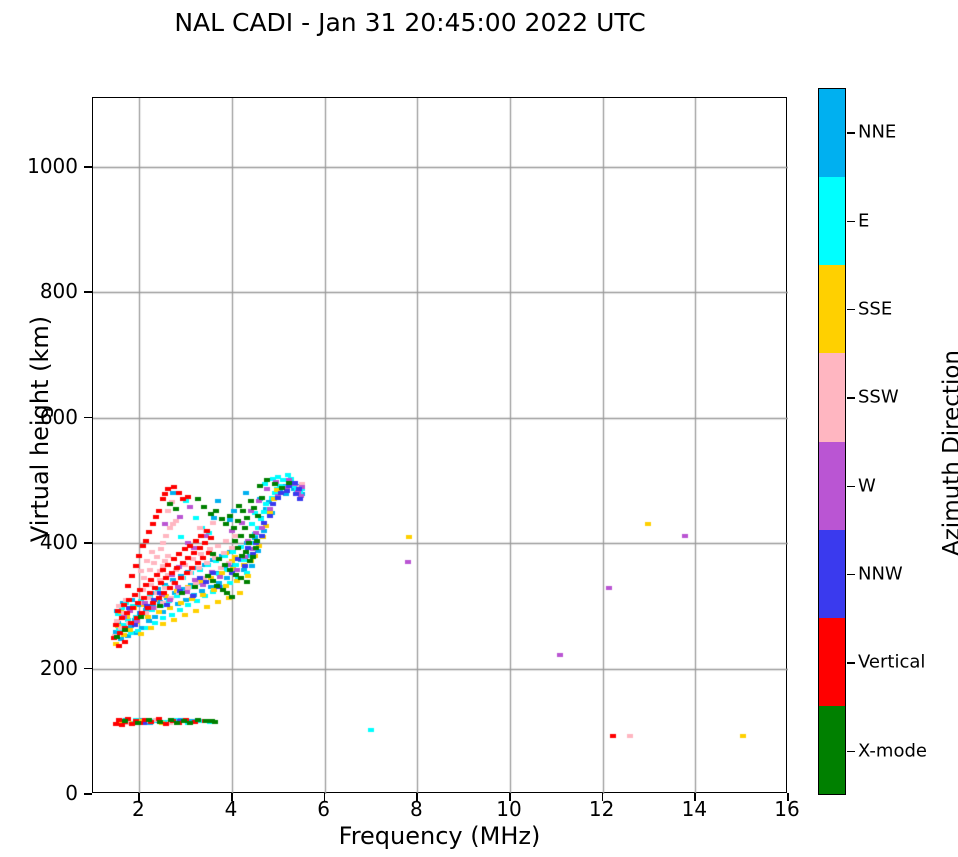  I want to click on x-tick-label: 8, so click(416, 809).